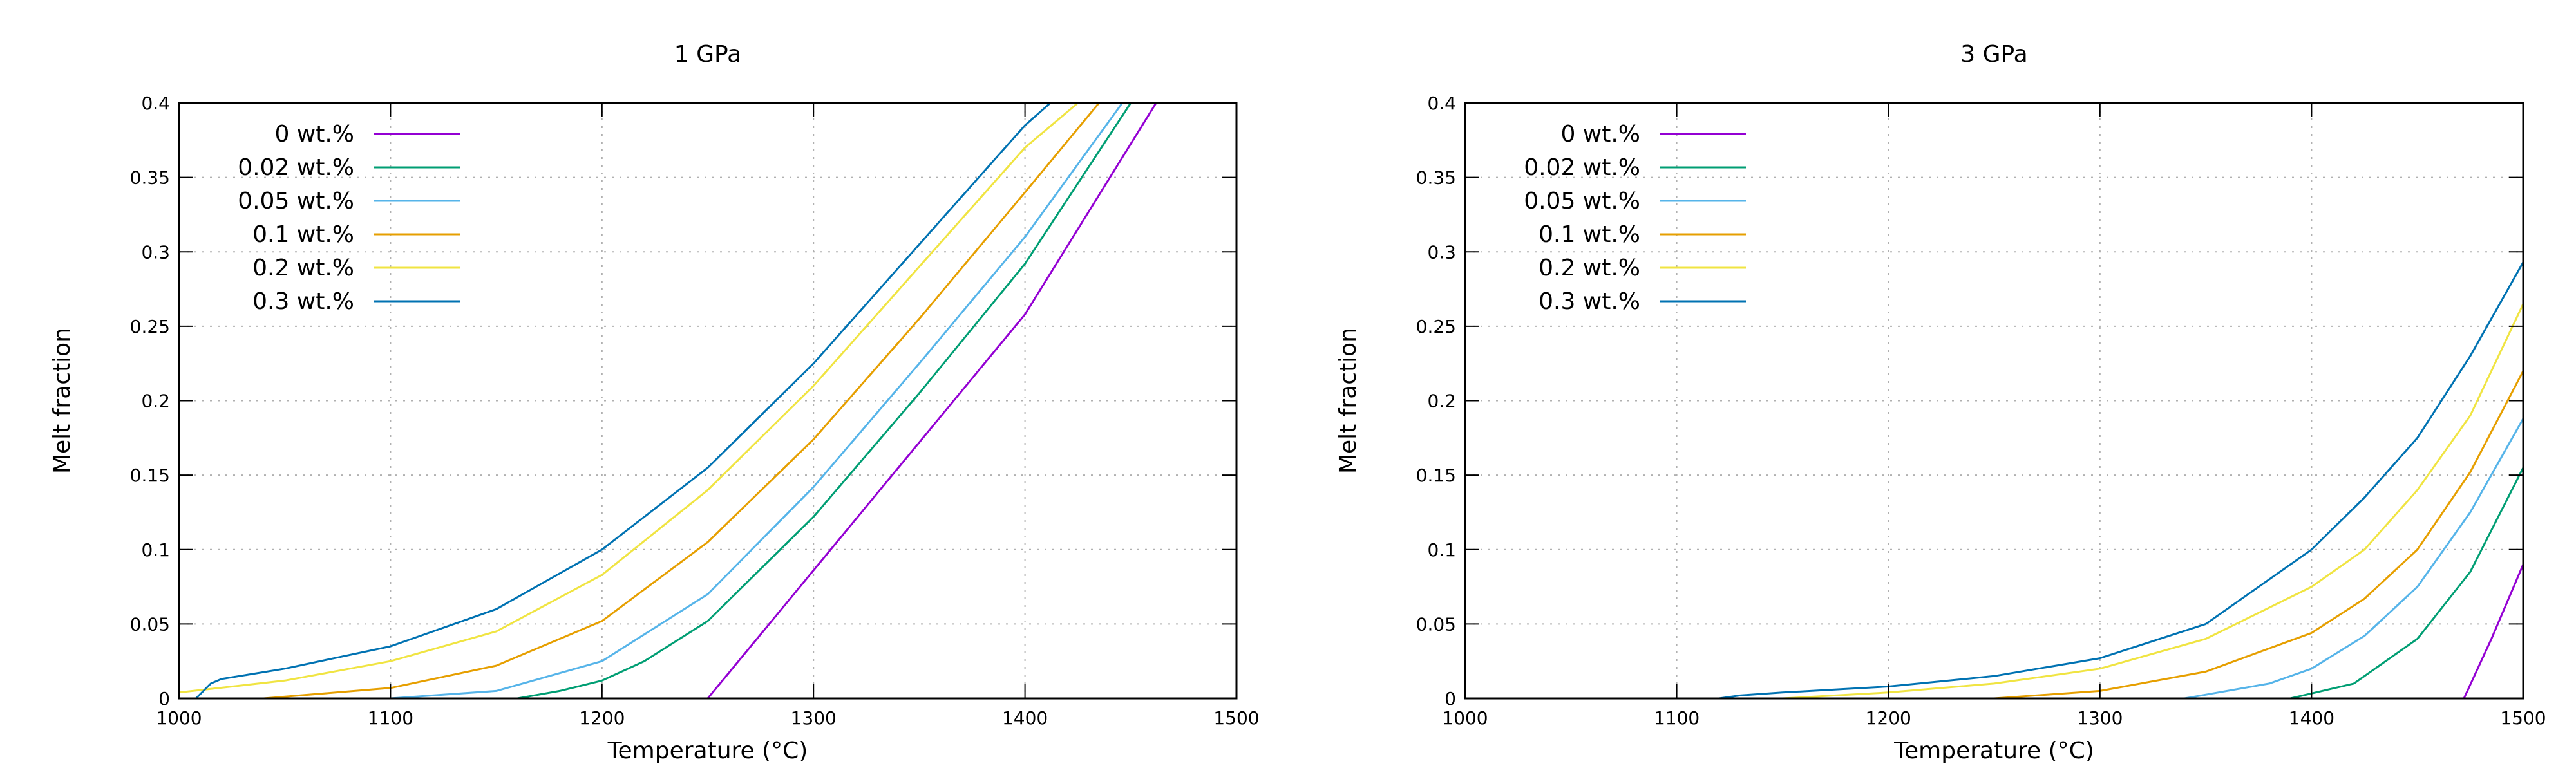 The image size is (2576, 775). What do you see at coordinates (155, 103) in the screenshot?
I see `chart-1-ytick-label: 0.4` at bounding box center [155, 103].